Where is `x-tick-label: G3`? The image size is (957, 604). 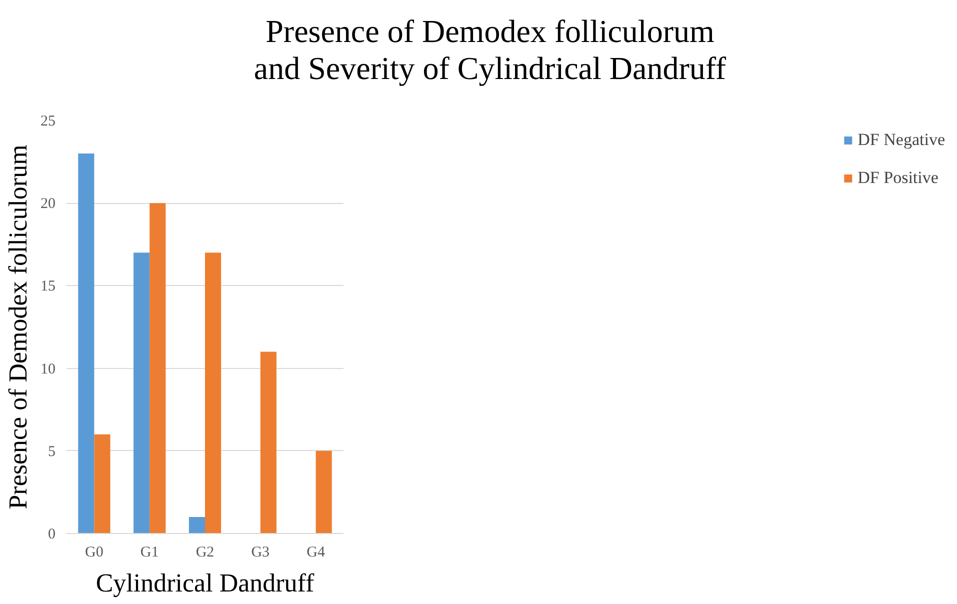 x-tick-label: G3 is located at coordinates (260, 552).